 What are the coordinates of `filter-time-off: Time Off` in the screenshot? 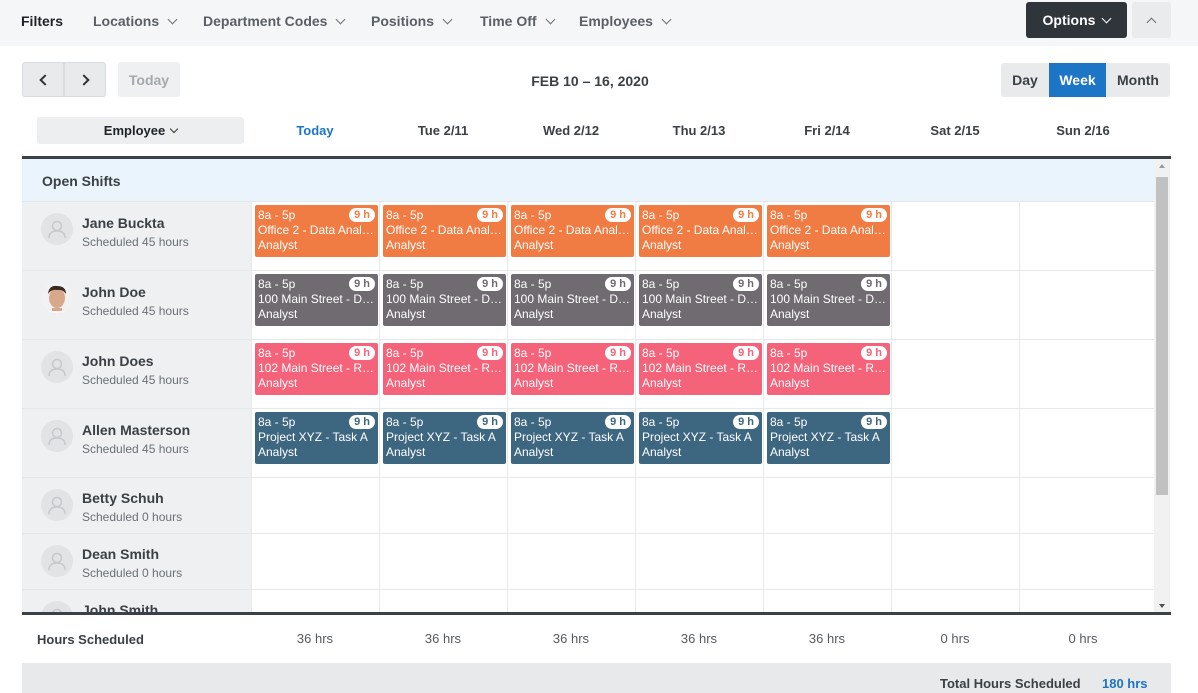 It's located at (517, 21).